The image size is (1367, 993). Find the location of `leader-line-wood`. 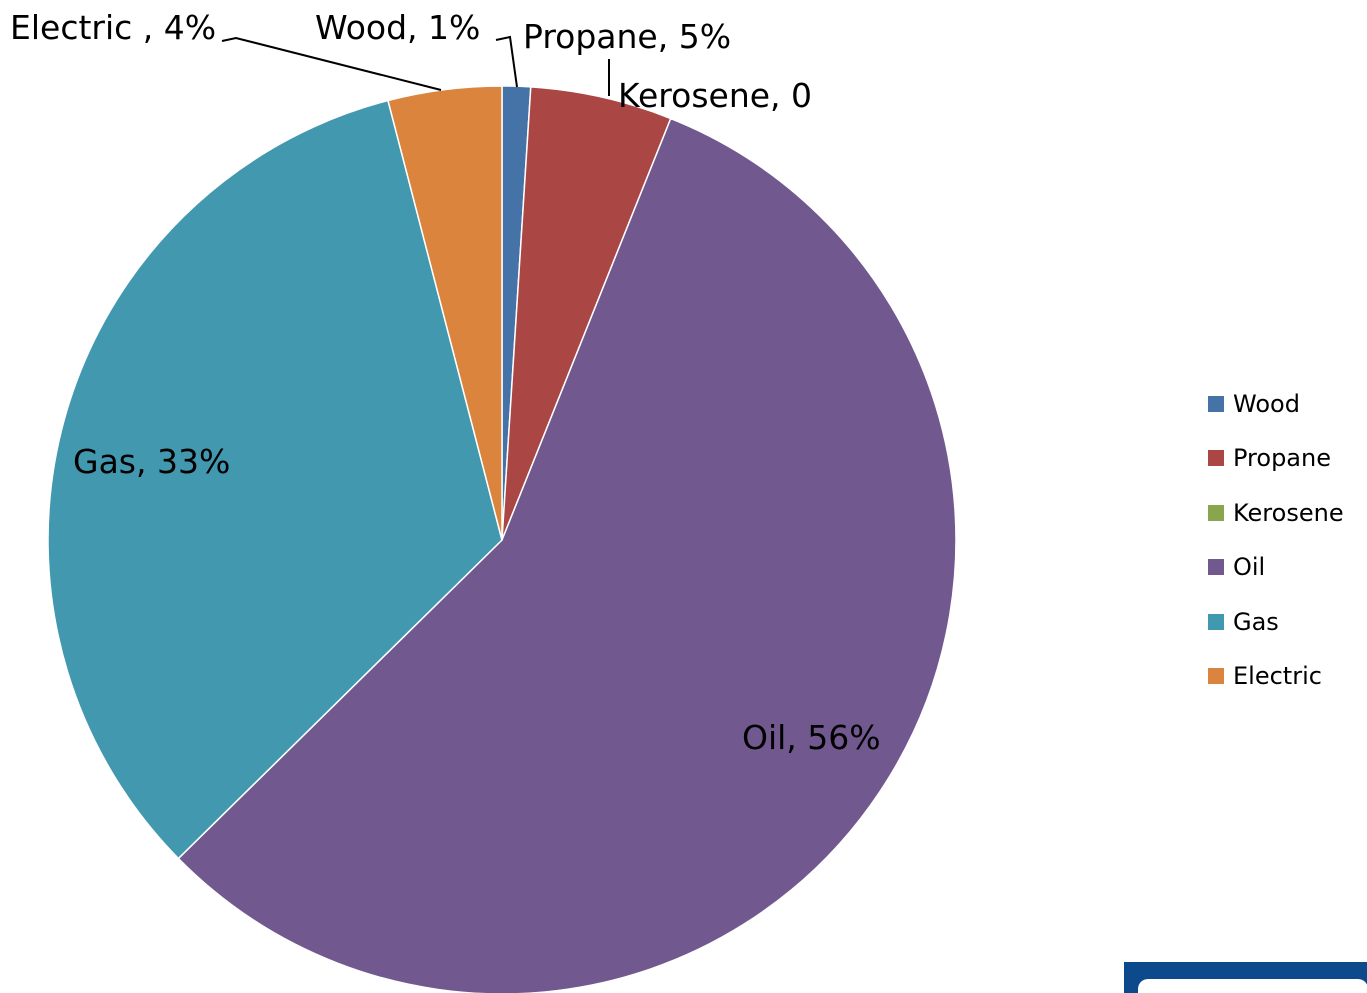

leader-line-wood is located at coordinates (506, 61).